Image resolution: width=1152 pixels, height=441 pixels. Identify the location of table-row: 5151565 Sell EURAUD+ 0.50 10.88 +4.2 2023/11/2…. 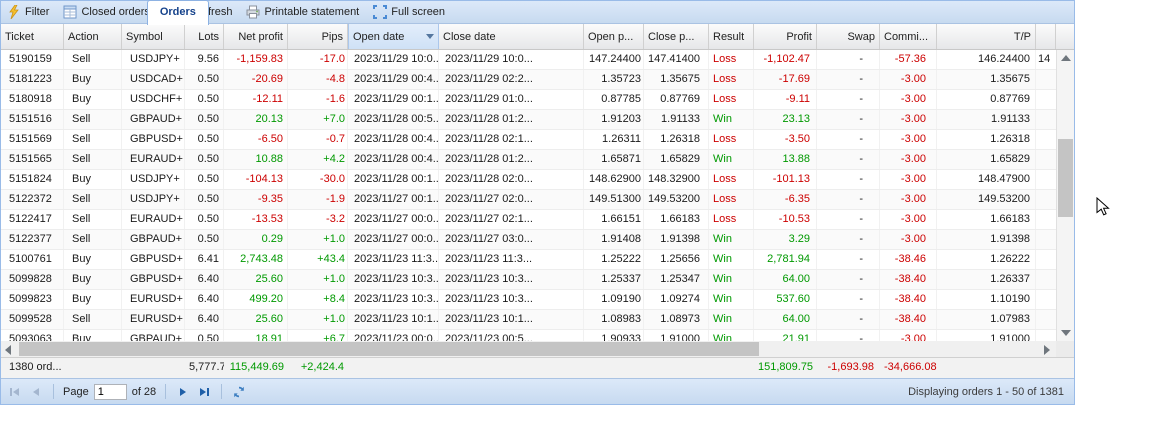
(528, 160).